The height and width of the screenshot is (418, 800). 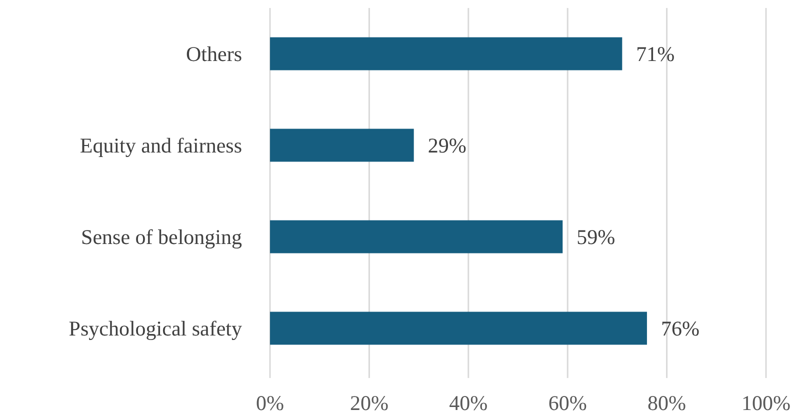 What do you see at coordinates (161, 237) in the screenshot?
I see `y-tick-label: Sense of belonging` at bounding box center [161, 237].